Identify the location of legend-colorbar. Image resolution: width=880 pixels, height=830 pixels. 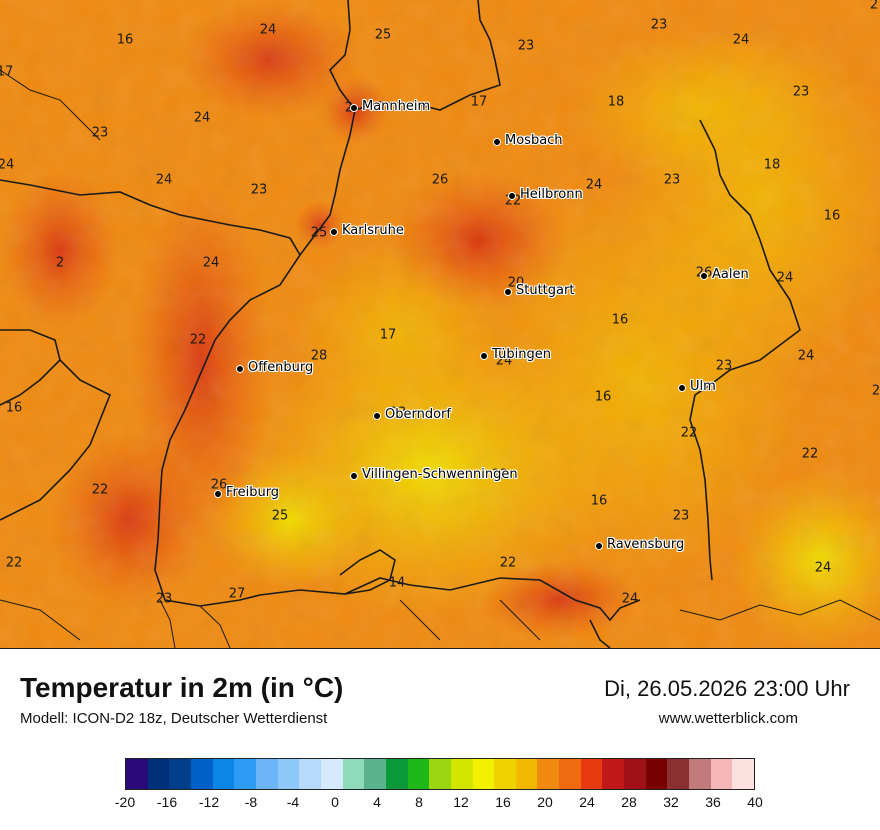
(440, 774).